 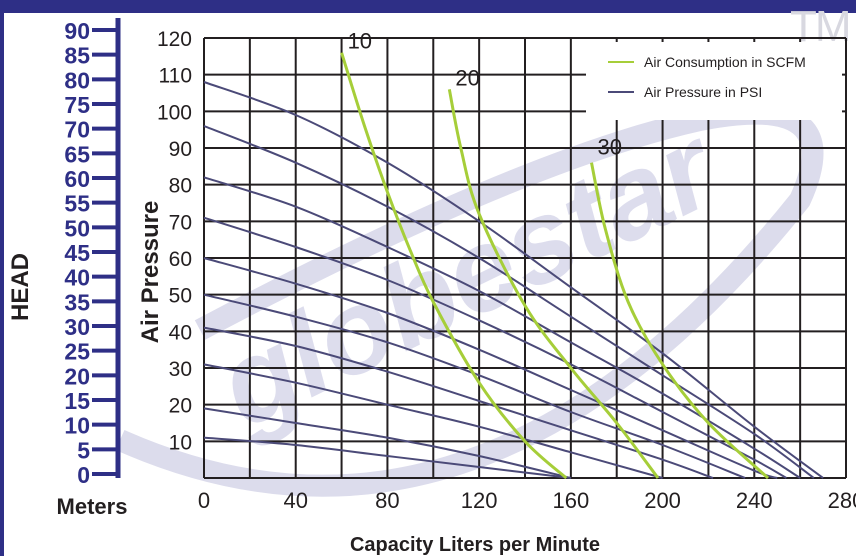 I want to click on head-tick-label: 55, so click(x=77, y=204).